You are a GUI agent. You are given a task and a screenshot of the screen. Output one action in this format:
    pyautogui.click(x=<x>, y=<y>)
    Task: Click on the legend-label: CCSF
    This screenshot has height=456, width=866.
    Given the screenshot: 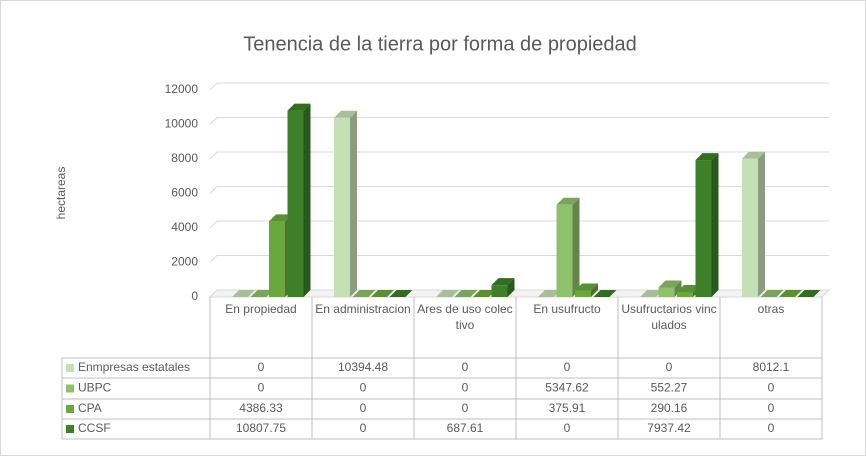 What is the action you would take?
    pyautogui.click(x=94, y=428)
    